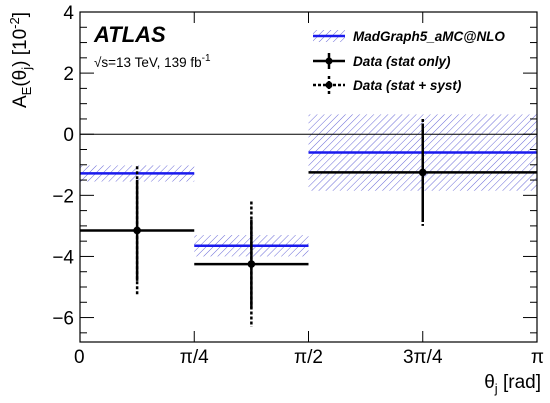 The width and height of the screenshot is (550, 403). What do you see at coordinates (79, 357) in the screenshot?
I see `x-tick-label-0: 0` at bounding box center [79, 357].